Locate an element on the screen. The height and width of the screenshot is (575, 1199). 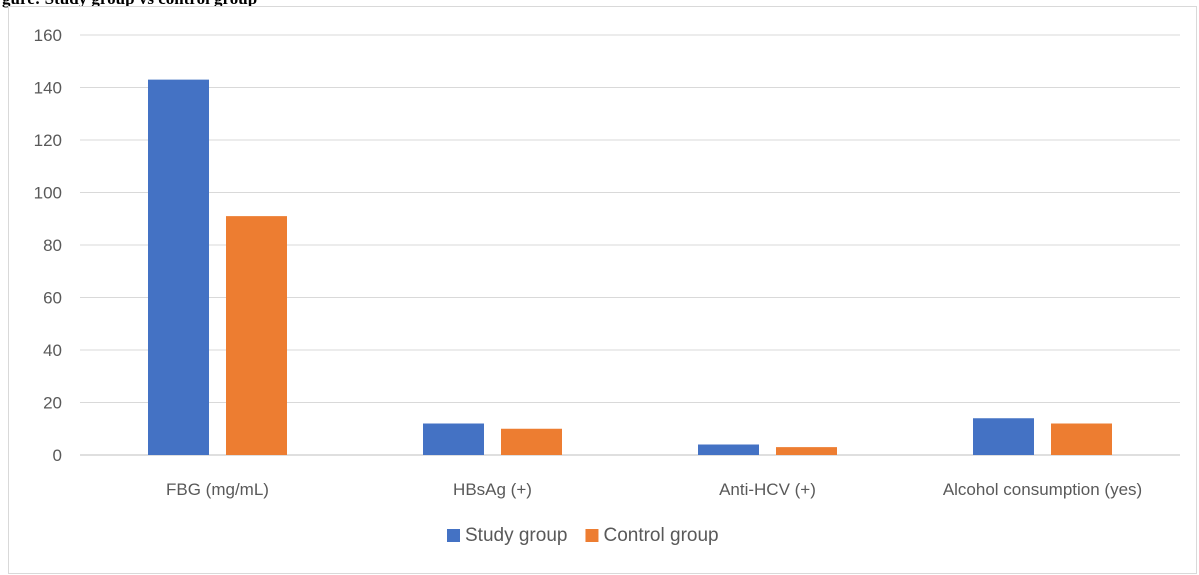
y-tick-label: 100 is located at coordinates (48, 193).